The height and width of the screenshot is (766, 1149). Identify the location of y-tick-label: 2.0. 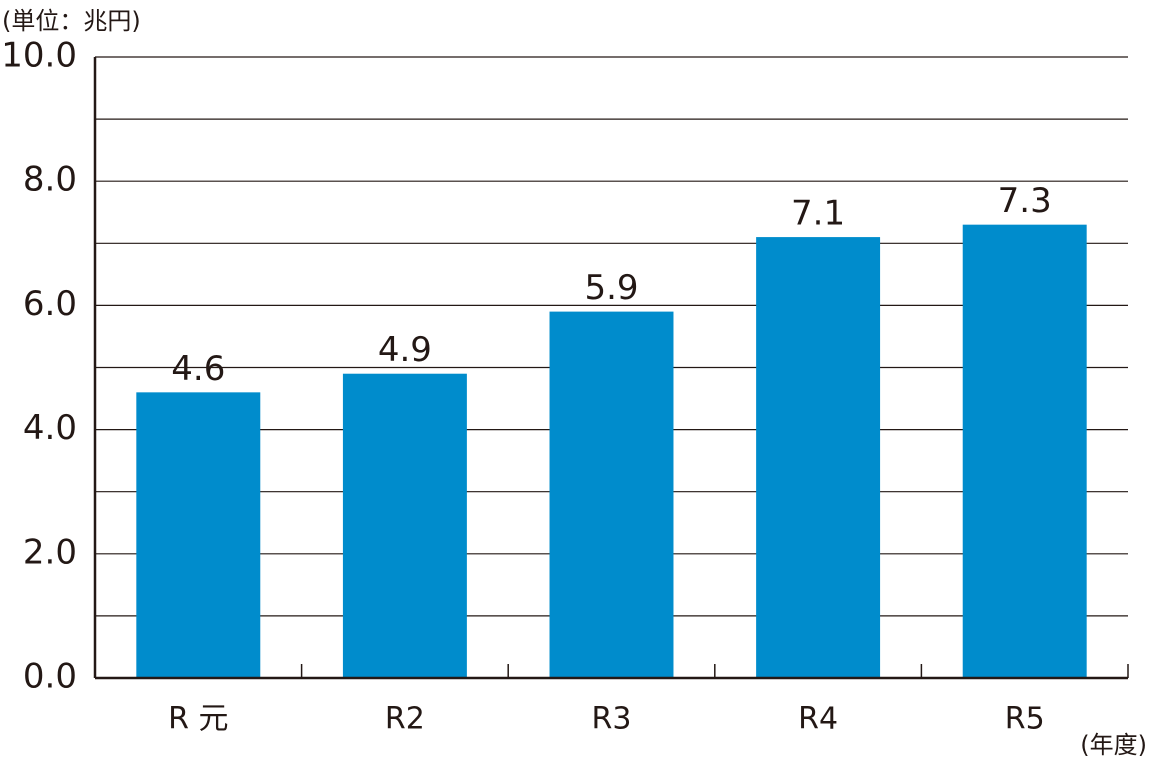
(50, 552).